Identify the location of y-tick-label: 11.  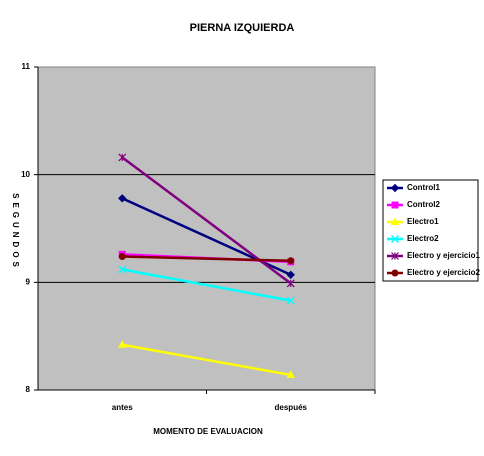
(26, 66).